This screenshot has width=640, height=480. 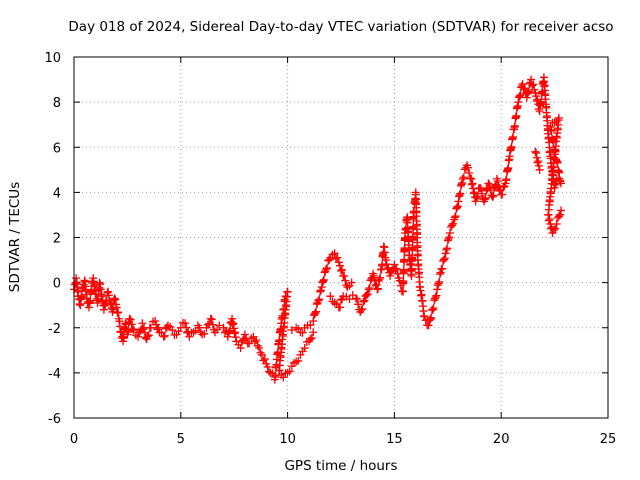 What do you see at coordinates (54, 329) in the screenshot?
I see `y-tick-label: -2` at bounding box center [54, 329].